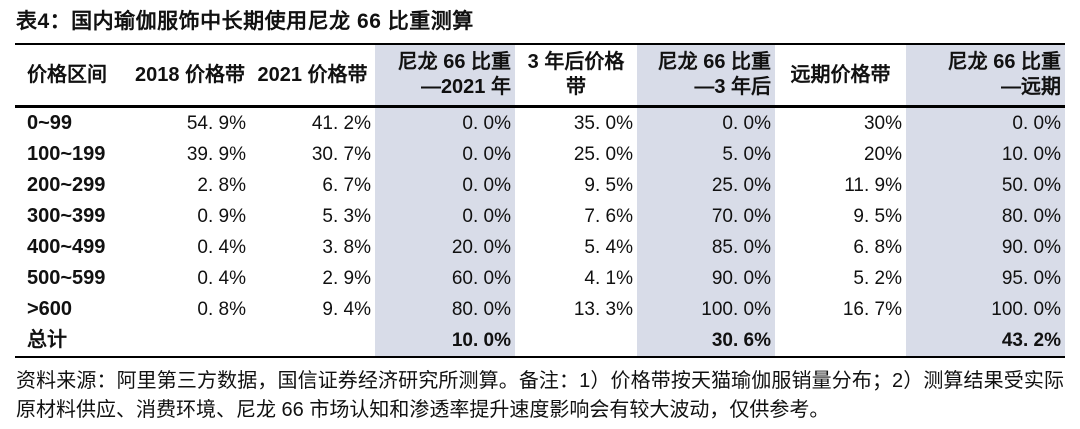 The height and width of the screenshot is (429, 1080). I want to click on table-cell: 5. 2%, so click(877, 278).